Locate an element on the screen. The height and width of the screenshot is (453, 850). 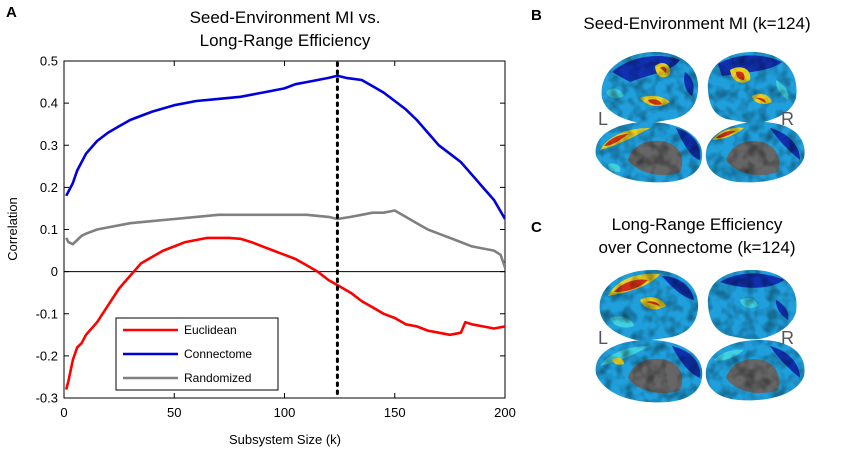
panel-b-left-label: L is located at coordinates (603, 119).